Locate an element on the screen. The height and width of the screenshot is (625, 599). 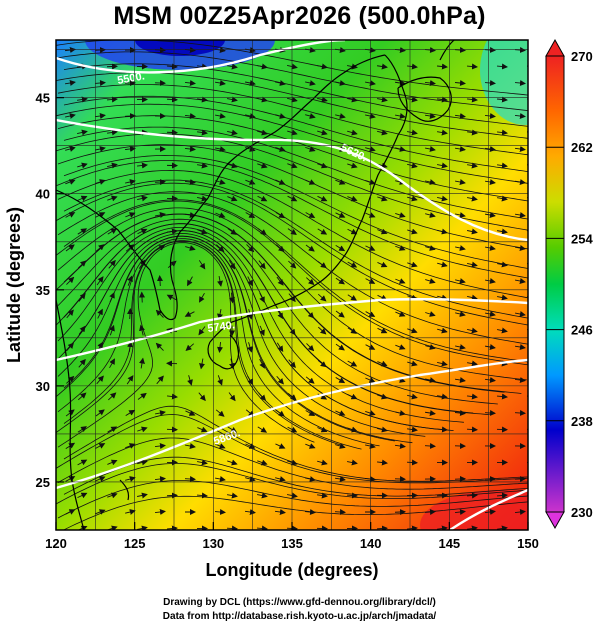
y-axis-ticks: 25 30 35 40 45 is located at coordinates (50, 290).